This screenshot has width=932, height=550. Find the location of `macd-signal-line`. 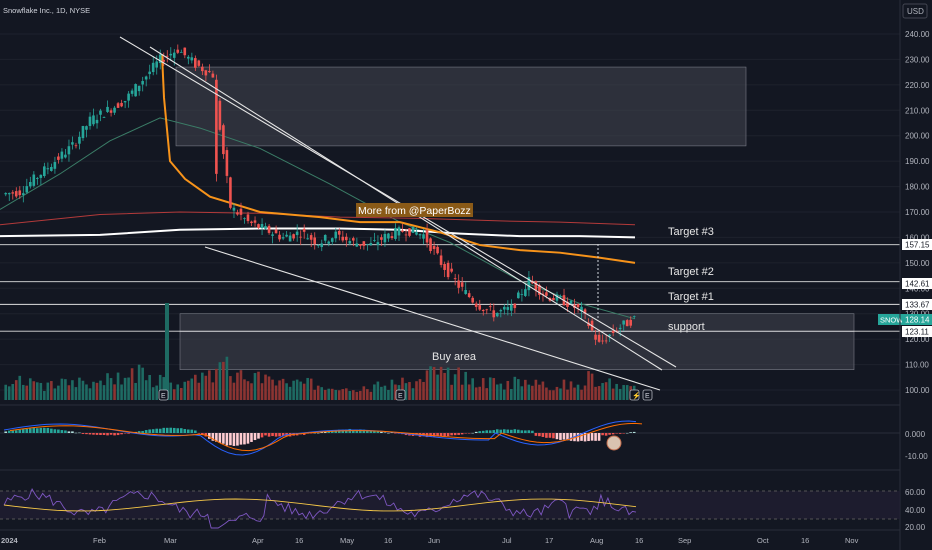

macd-signal-line is located at coordinates (326, 437).